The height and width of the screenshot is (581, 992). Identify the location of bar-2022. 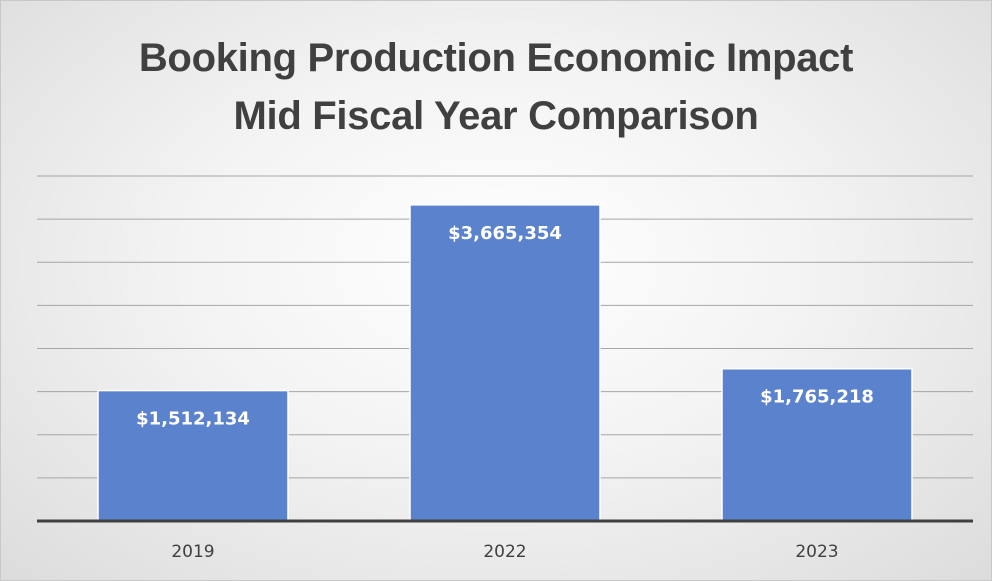
(505, 363).